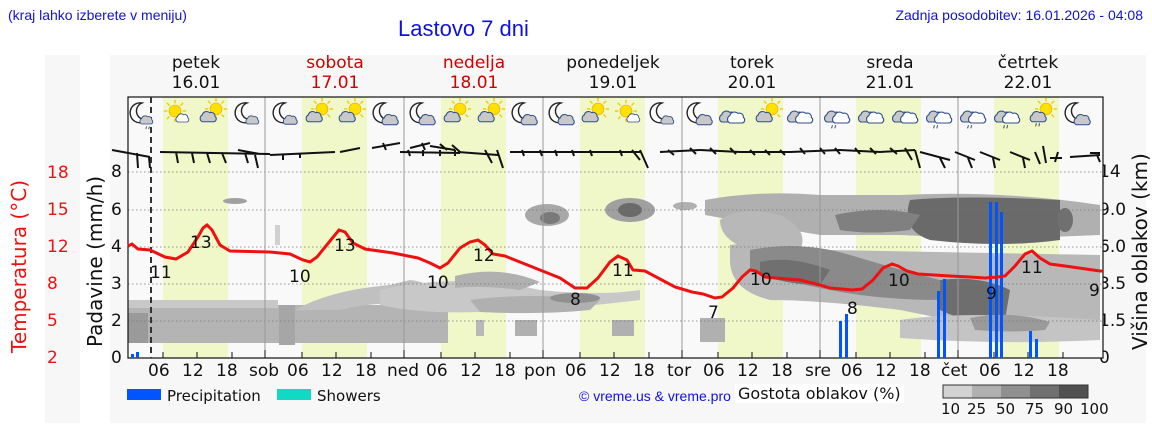  Describe the element at coordinates (58, 173) in the screenshot. I see `temp-tick: 18` at that location.